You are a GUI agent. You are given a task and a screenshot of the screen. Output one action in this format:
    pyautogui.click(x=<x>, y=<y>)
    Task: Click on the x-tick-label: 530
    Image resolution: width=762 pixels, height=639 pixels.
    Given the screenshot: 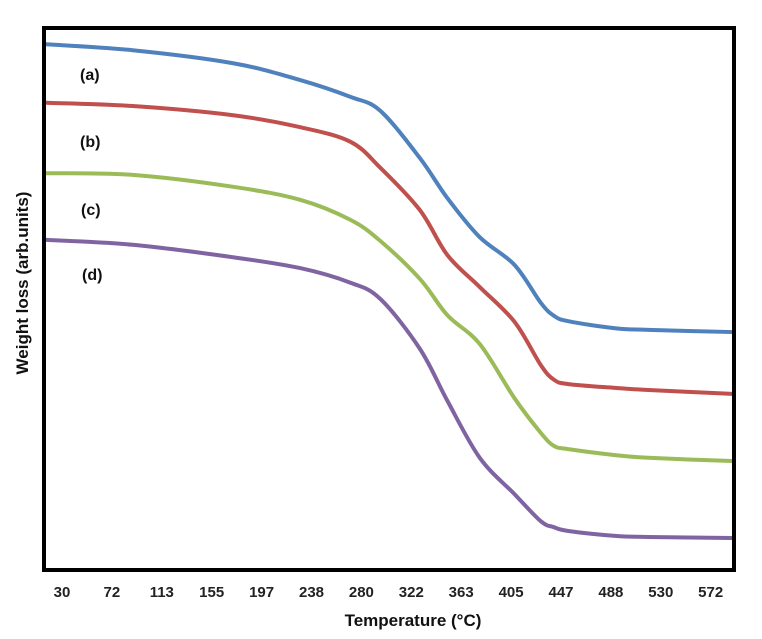 What is the action you would take?
    pyautogui.click(x=660, y=592)
    